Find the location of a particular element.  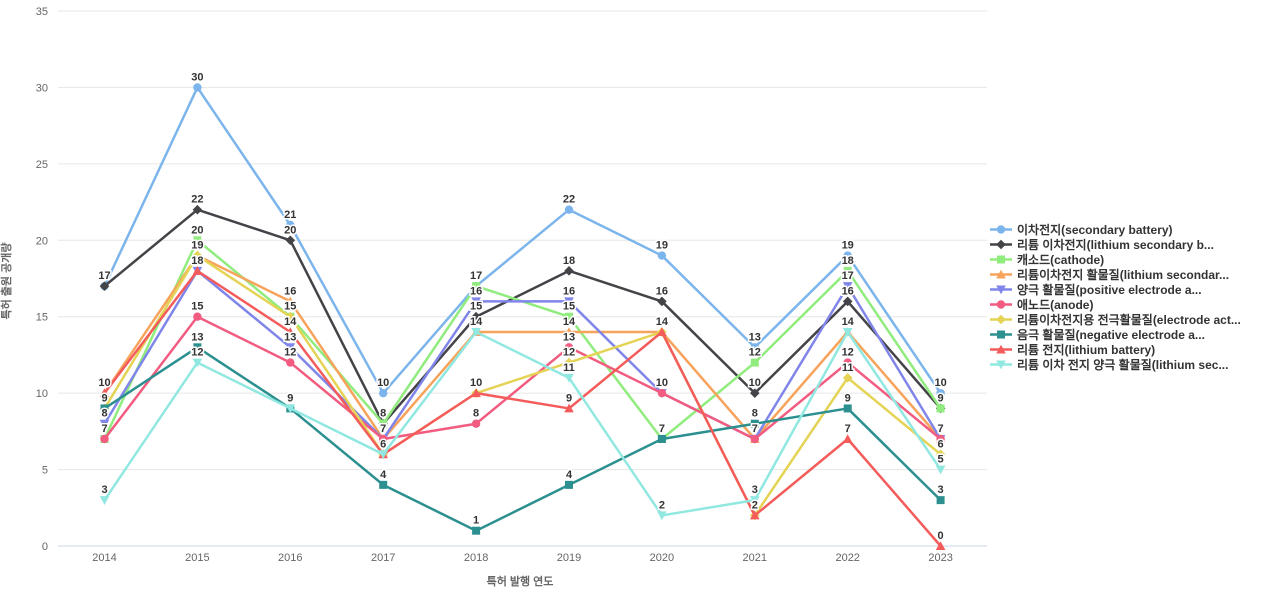

x-tick-label-2018: 2018 is located at coordinates (476, 558).